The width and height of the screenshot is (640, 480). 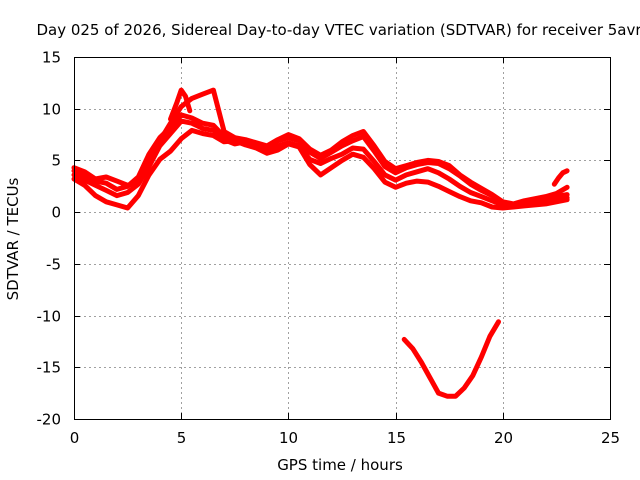 I want to click on y-tick-label: 10, so click(x=51, y=110).